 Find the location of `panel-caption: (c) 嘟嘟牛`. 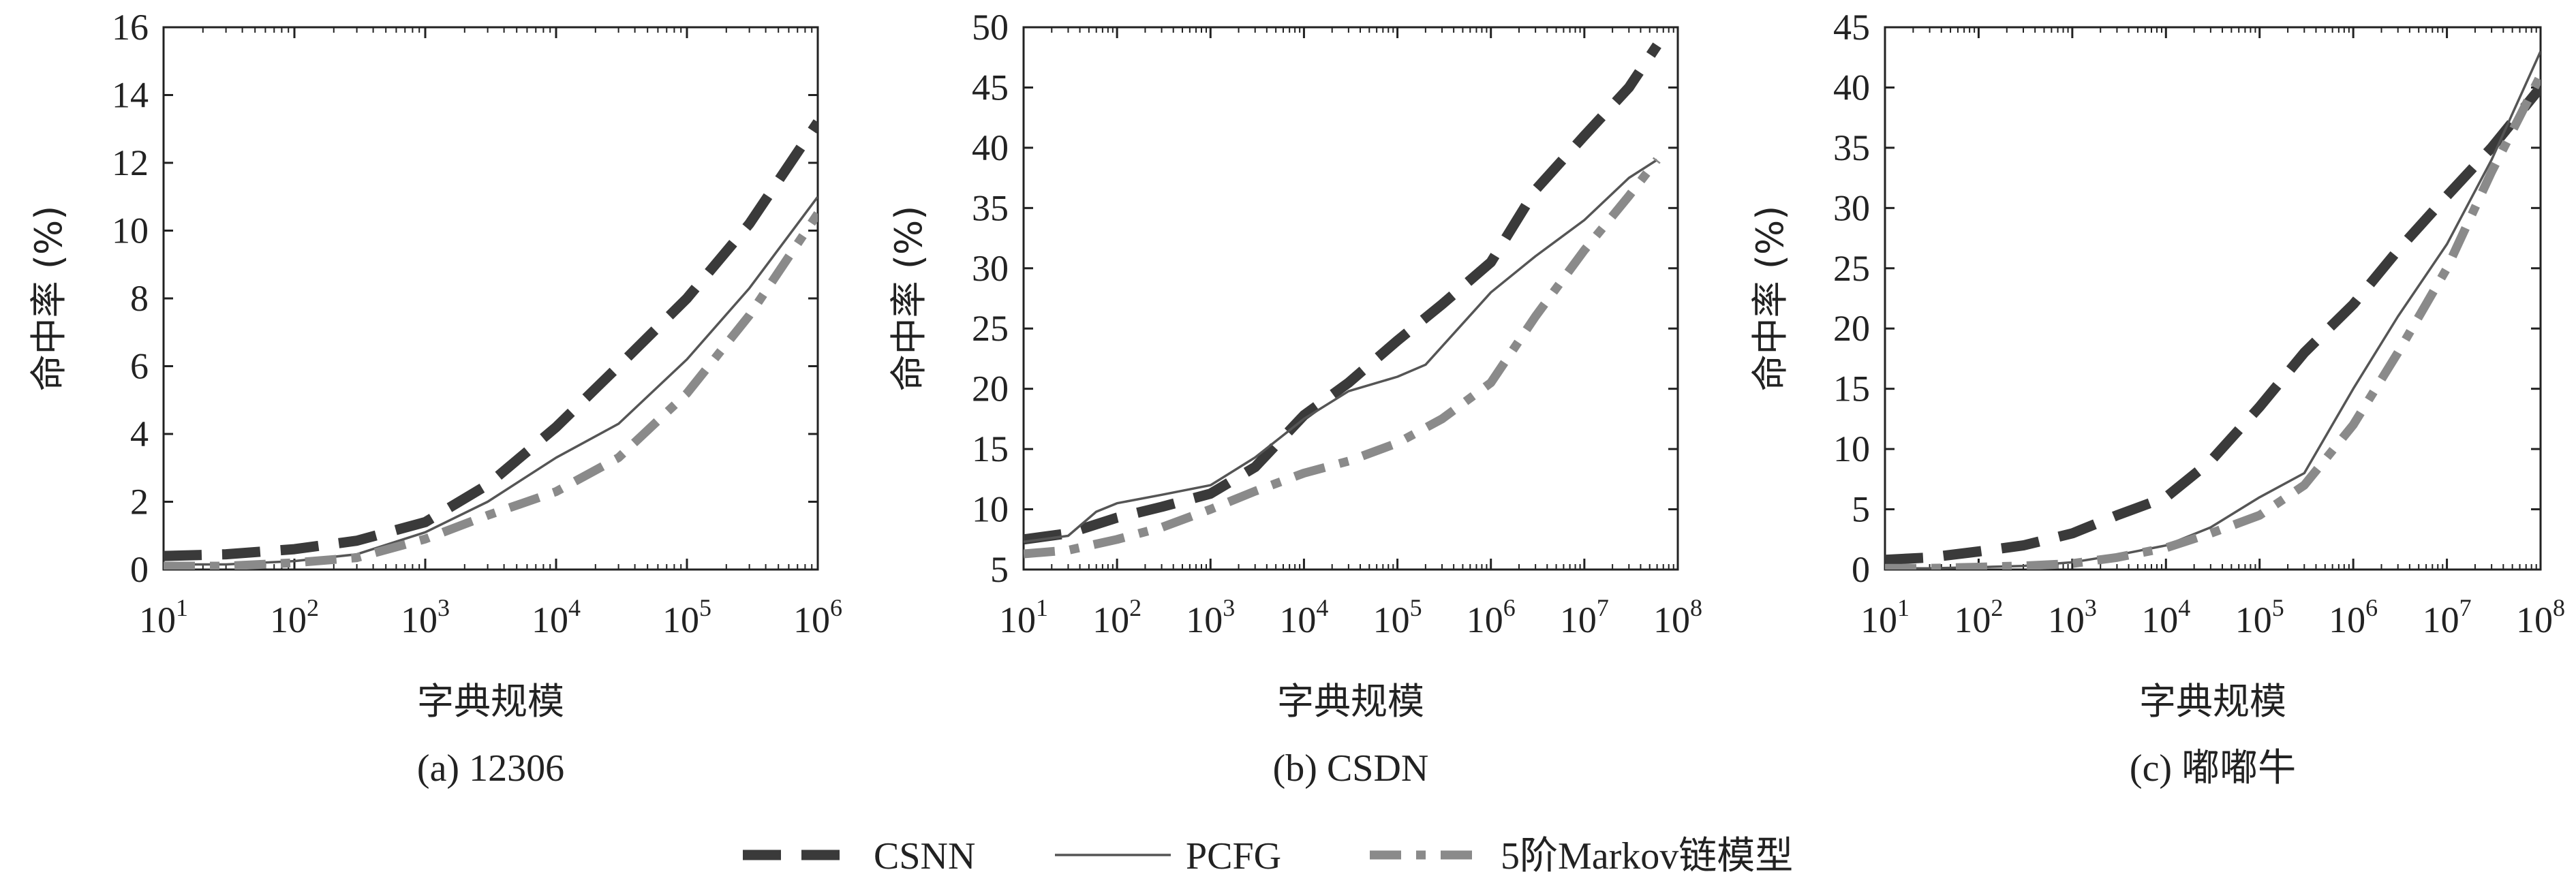

panel-caption: (c) 嘟嘟牛 is located at coordinates (2213, 768).